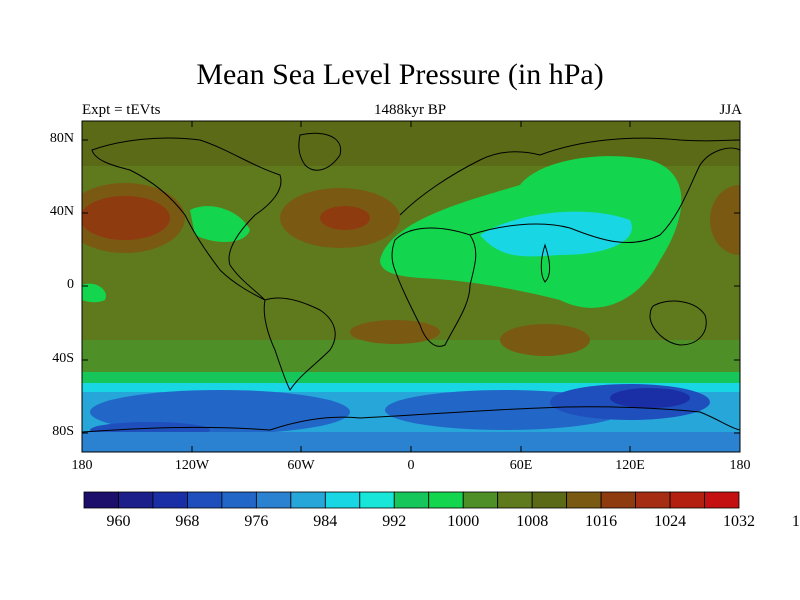  What do you see at coordinates (345, 218) in the screenshot?
I see `field-azores-high-core` at bounding box center [345, 218].